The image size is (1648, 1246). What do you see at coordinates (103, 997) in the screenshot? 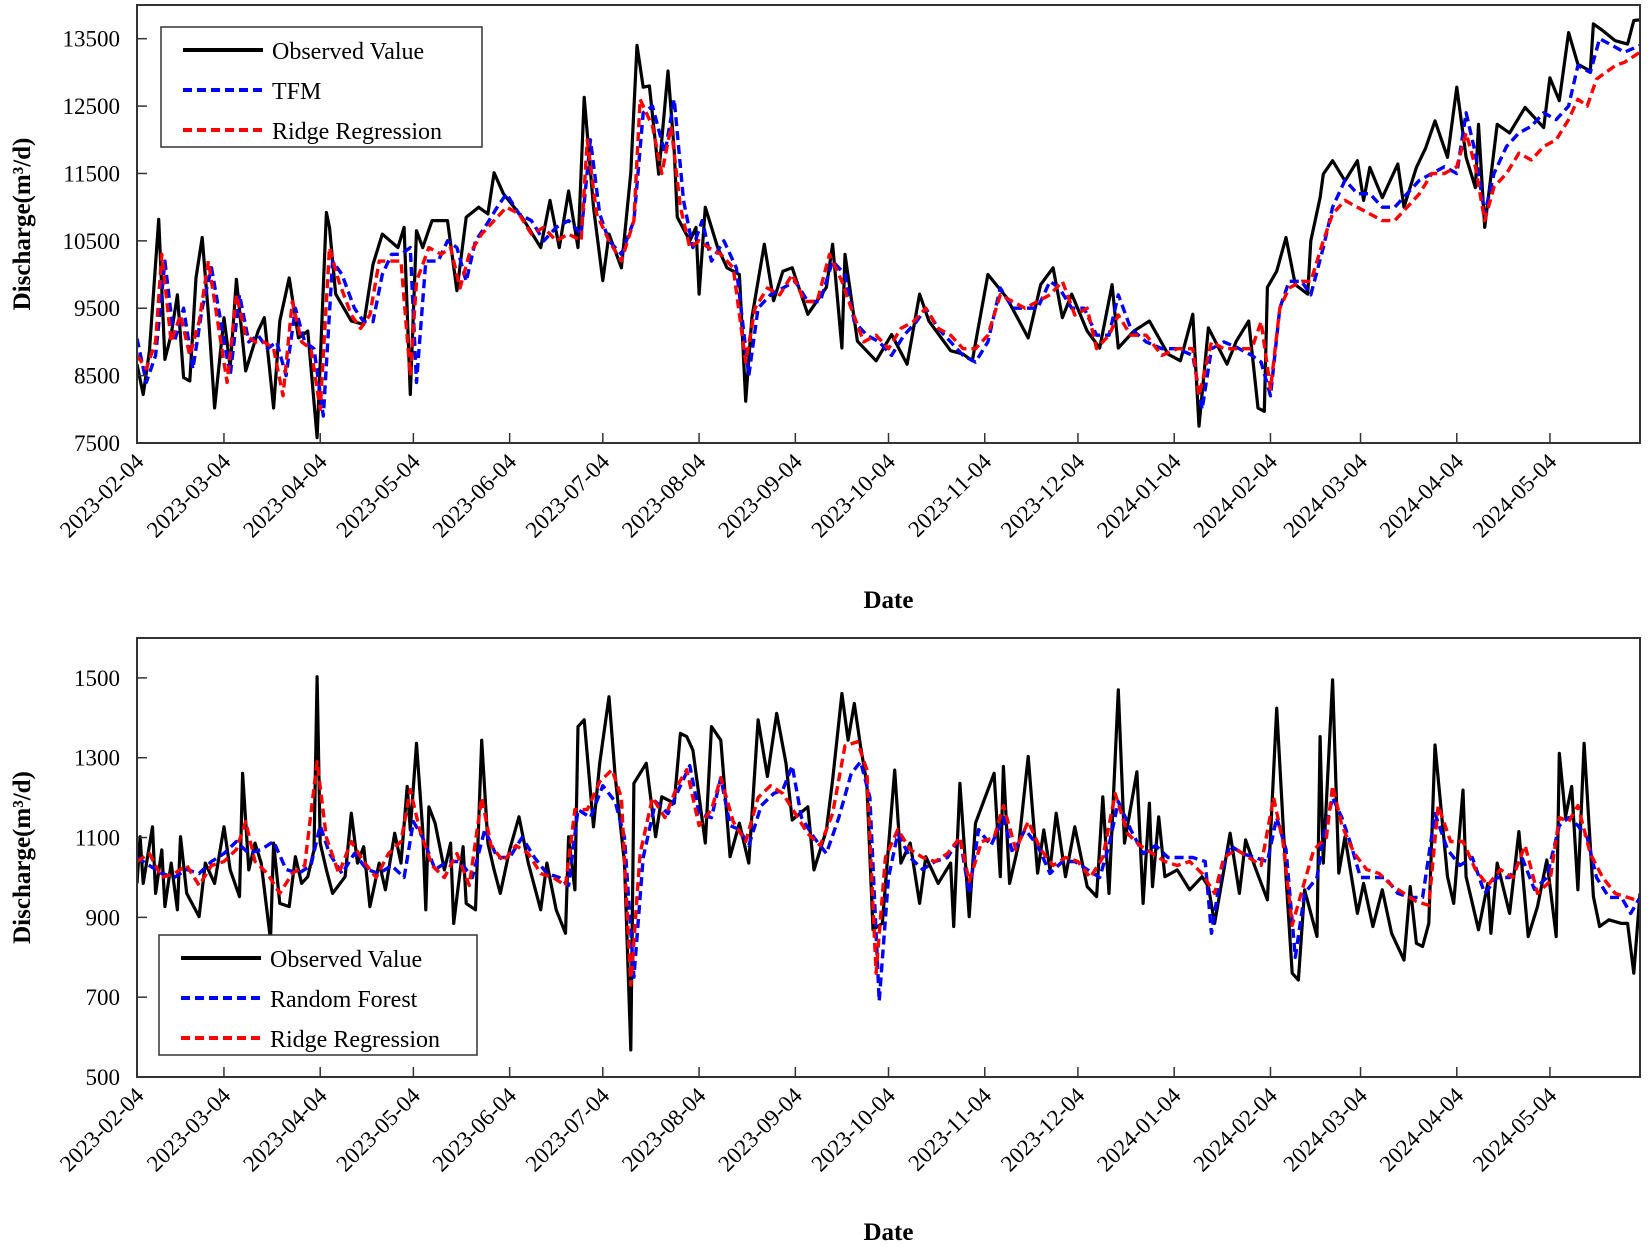
I see `y-tick-label: 700` at bounding box center [103, 997].